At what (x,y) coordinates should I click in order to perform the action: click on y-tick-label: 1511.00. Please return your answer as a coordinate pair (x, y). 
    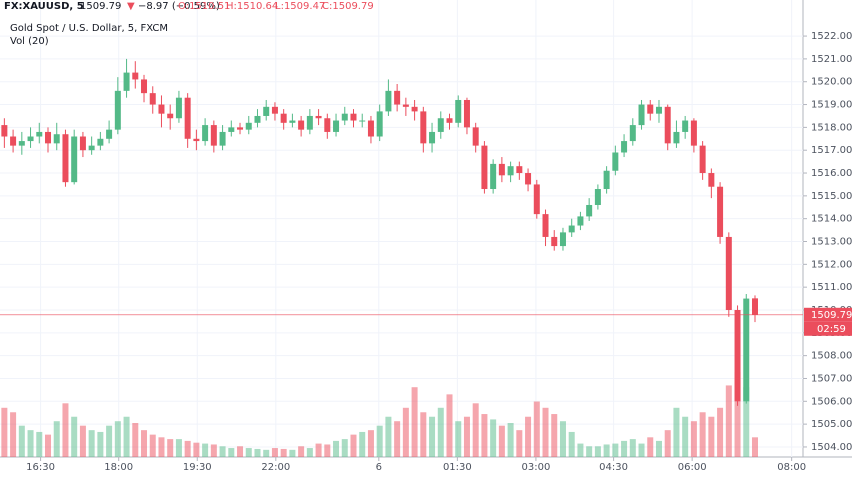
    Looking at the image, I should click on (831, 287).